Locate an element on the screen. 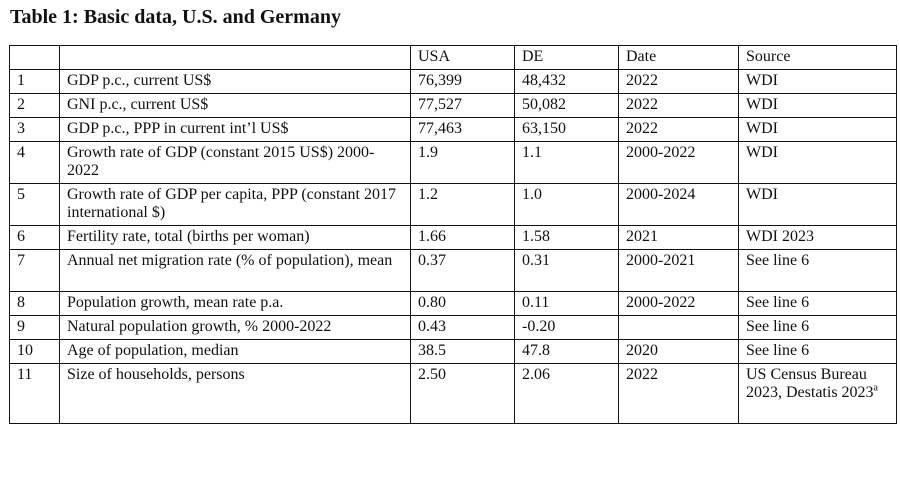  usa-value: 77,527 is located at coordinates (462, 105).